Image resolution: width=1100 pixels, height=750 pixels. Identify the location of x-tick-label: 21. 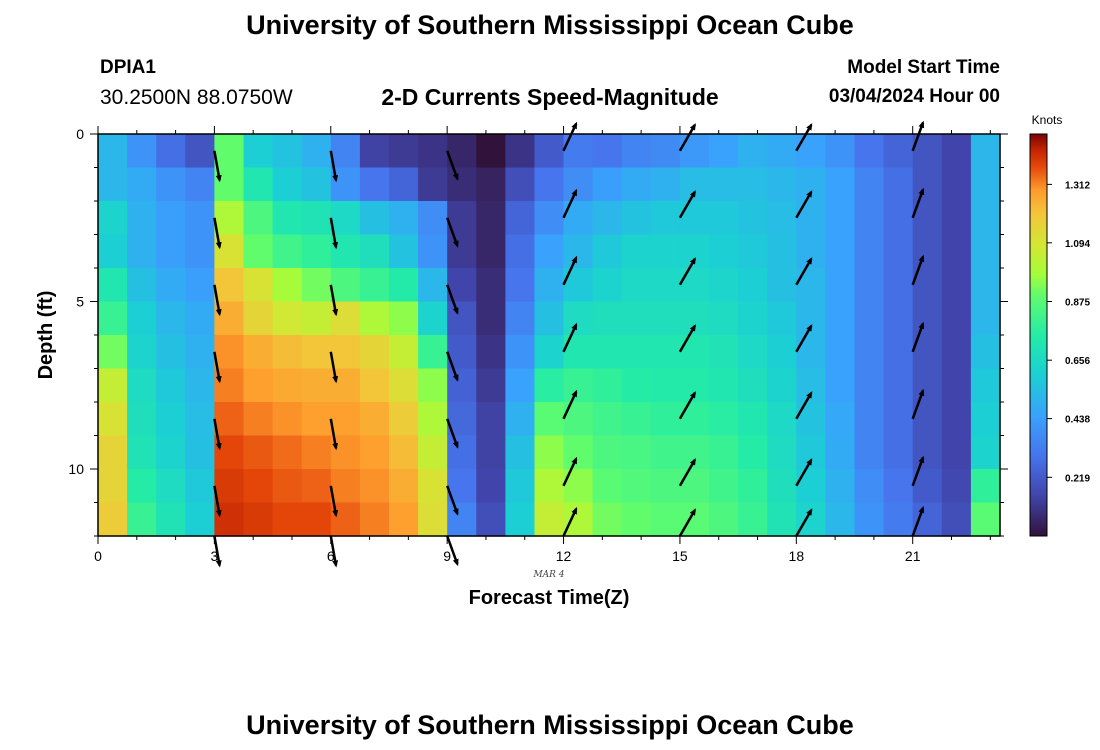
(913, 556).